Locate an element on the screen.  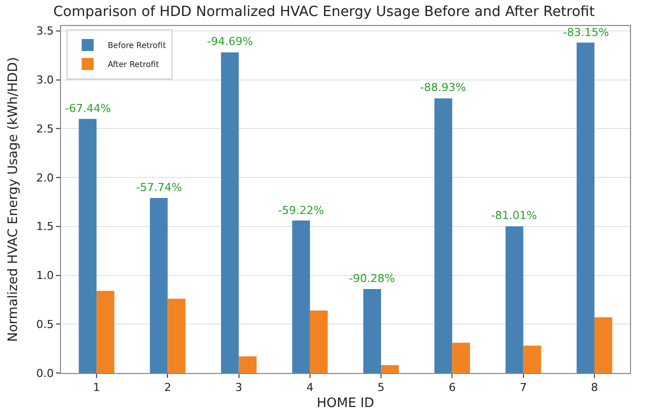
annotation: -67.44% is located at coordinates (88, 108).